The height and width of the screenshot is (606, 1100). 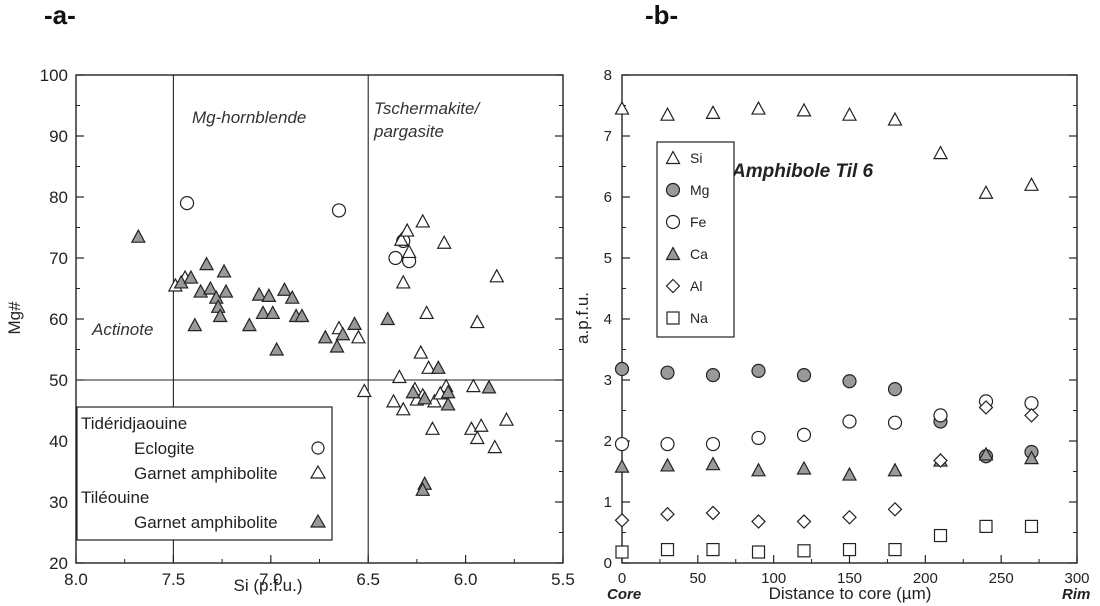 I want to click on legend-b-marker-fe, so click(x=673, y=222).